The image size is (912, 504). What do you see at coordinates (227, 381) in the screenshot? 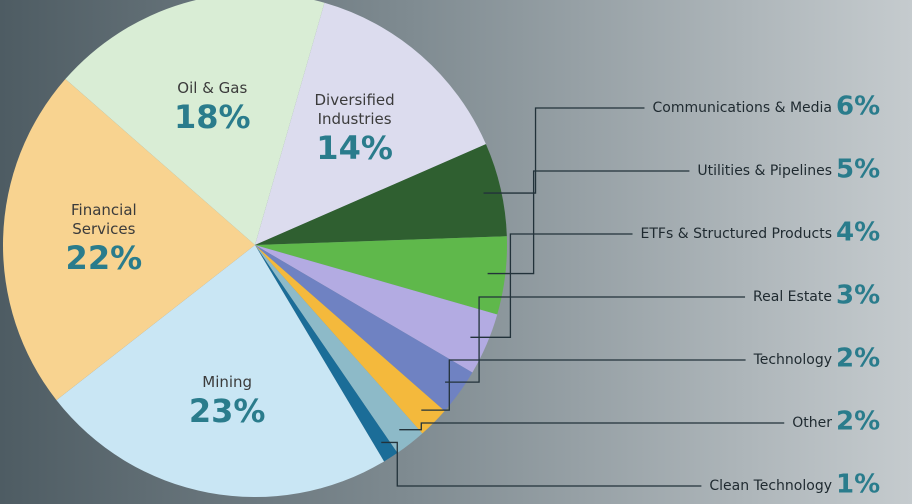
I see `slice-label: Mining` at bounding box center [227, 381].